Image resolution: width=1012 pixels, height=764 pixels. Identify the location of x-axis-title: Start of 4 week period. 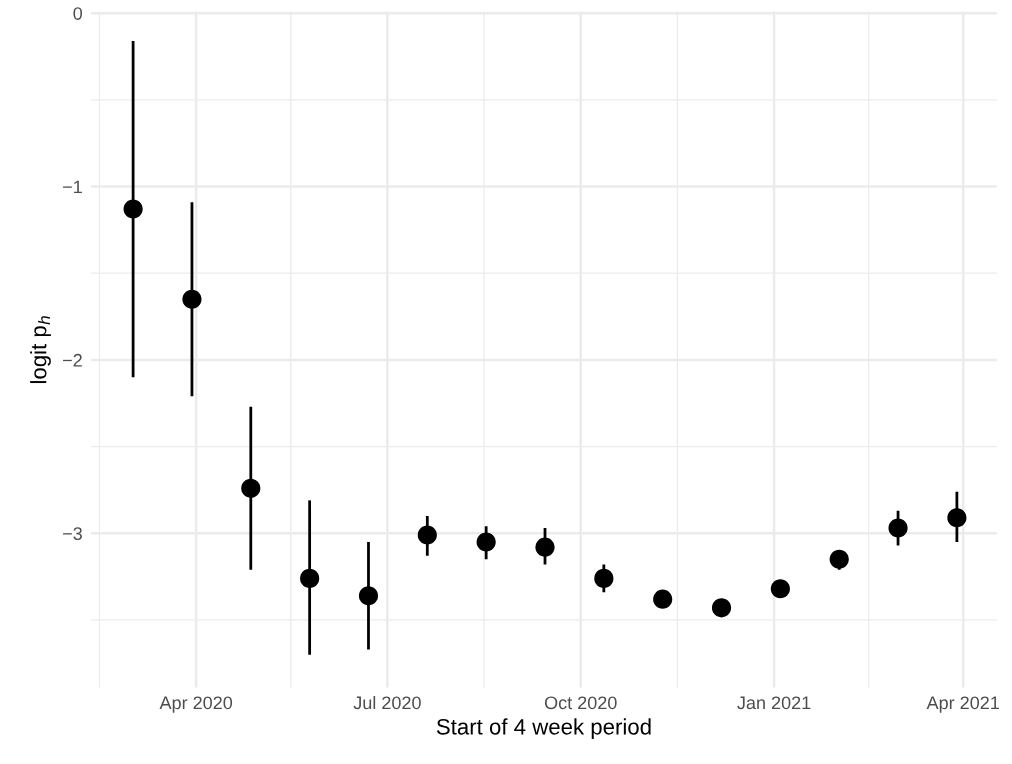
(543, 729).